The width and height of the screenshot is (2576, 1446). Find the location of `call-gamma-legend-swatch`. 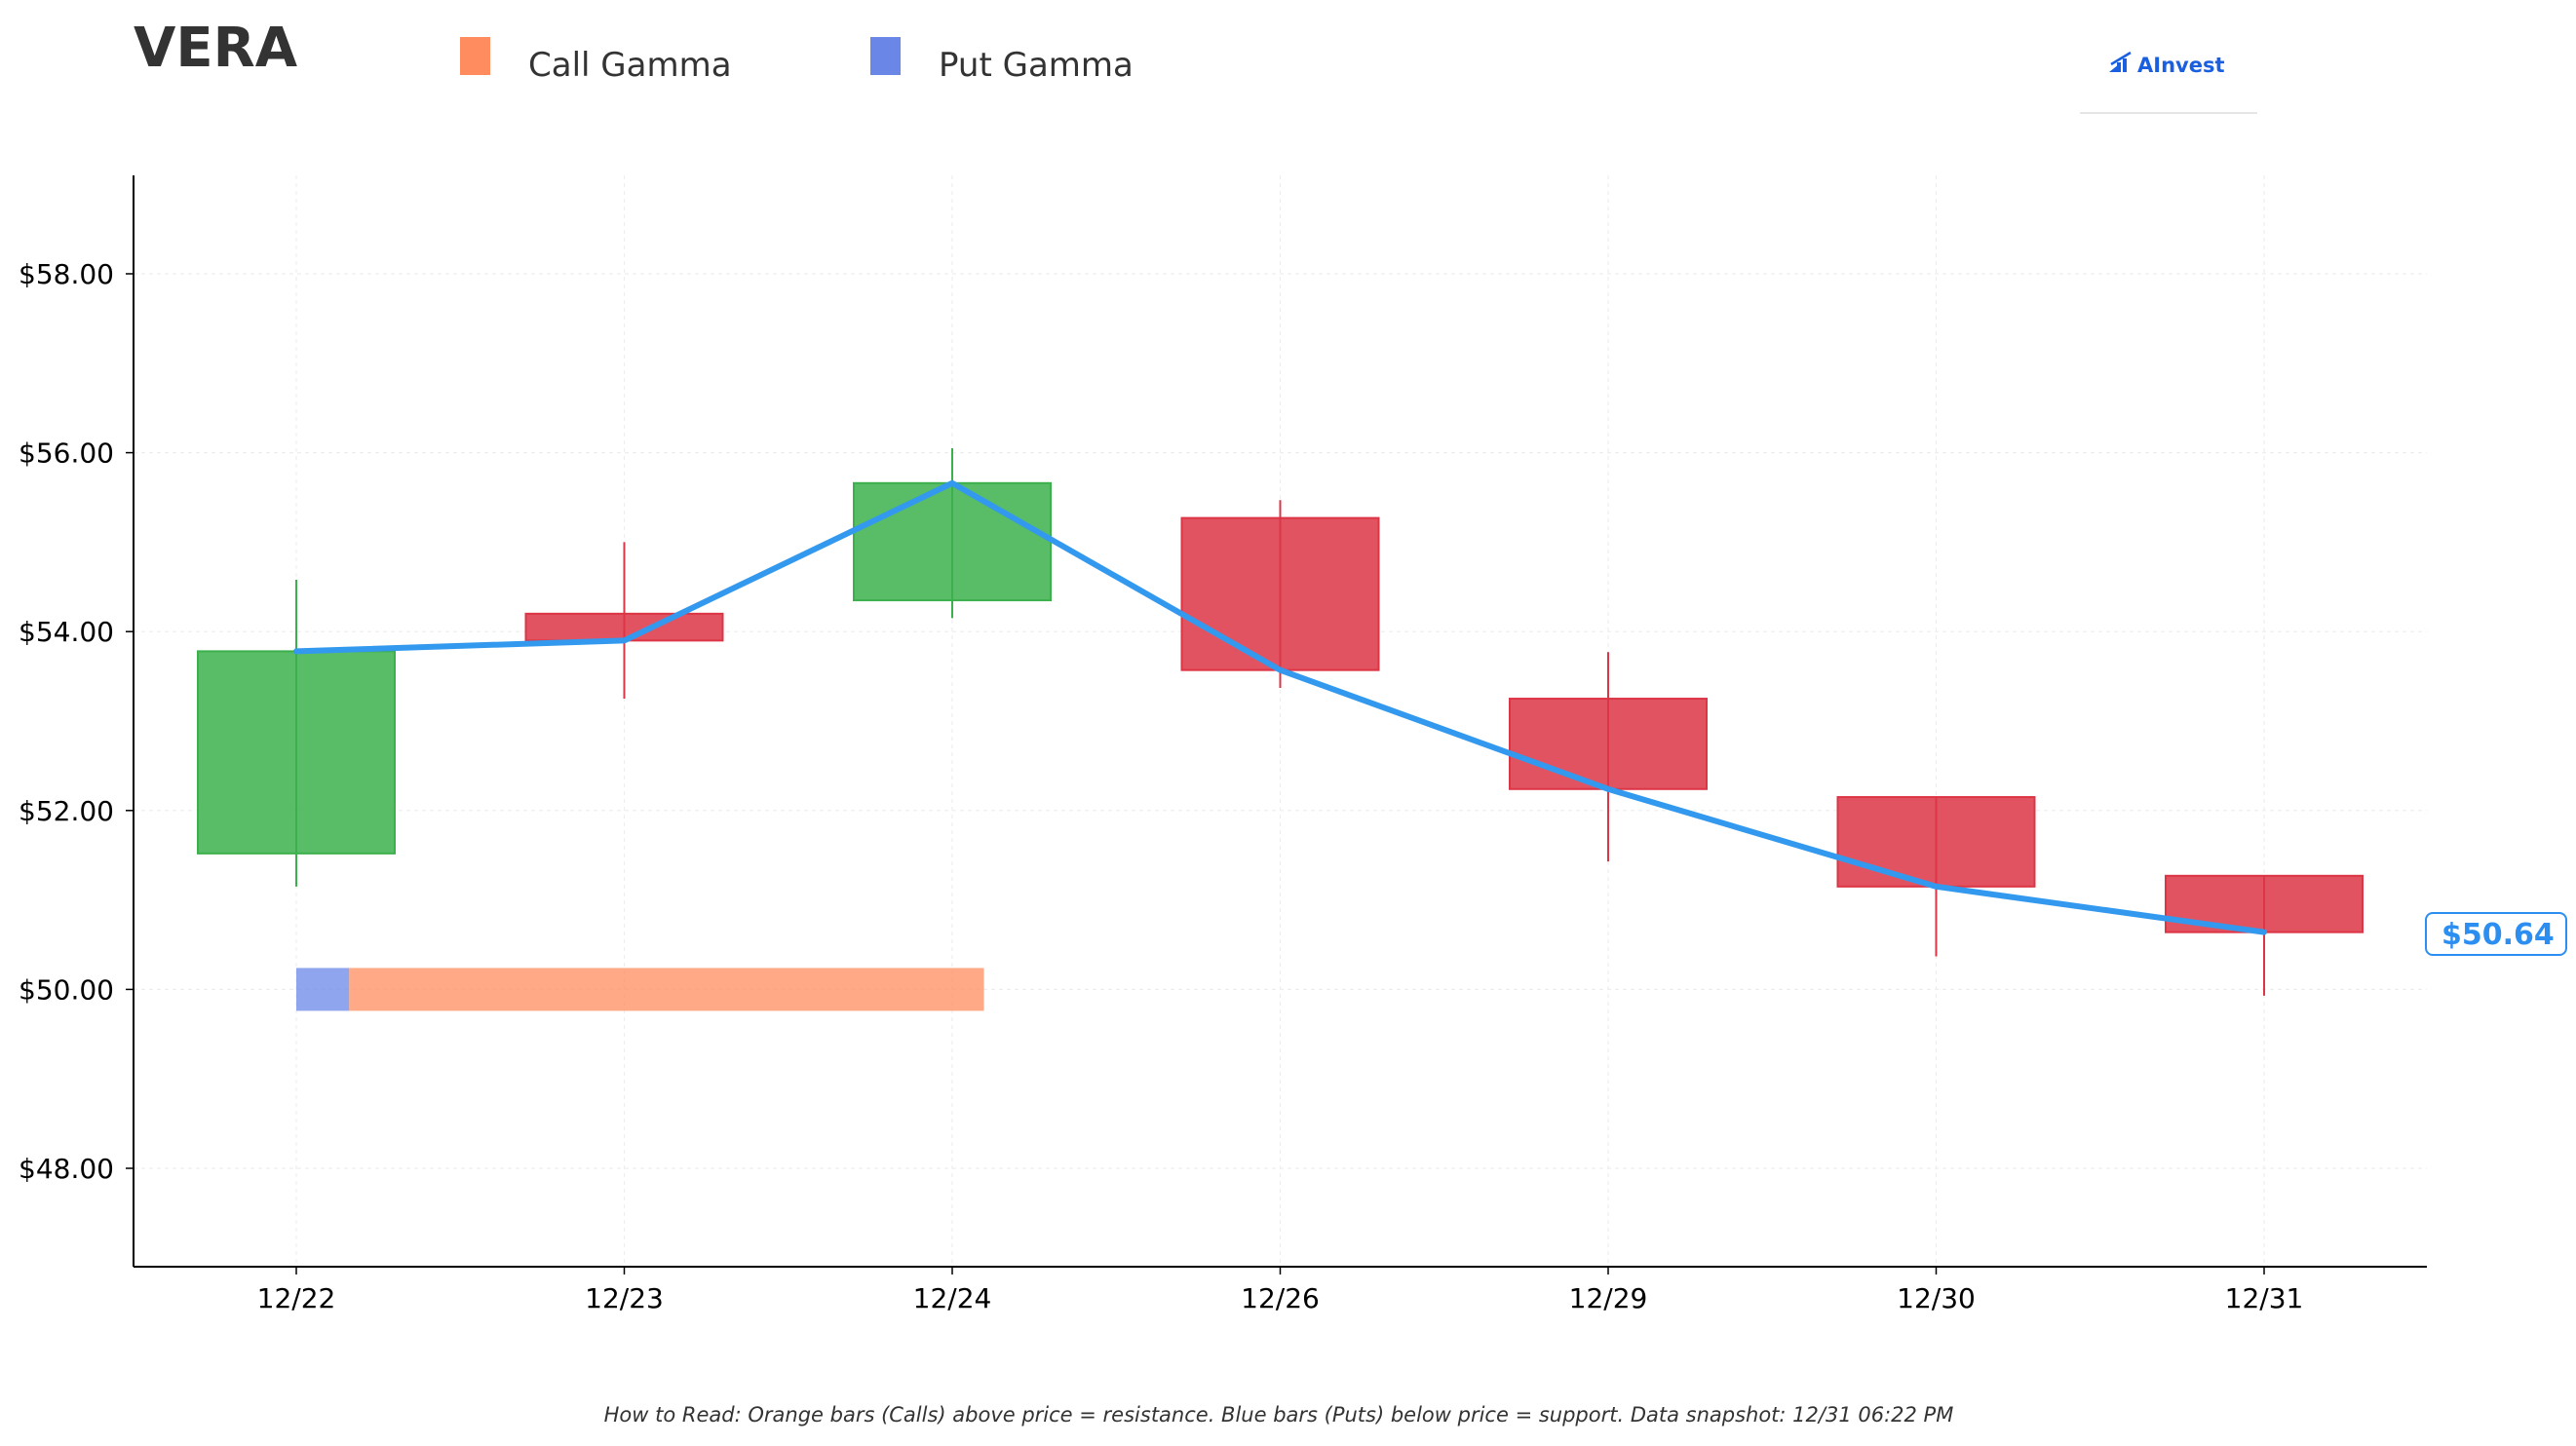

call-gamma-legend-swatch is located at coordinates (475, 56).